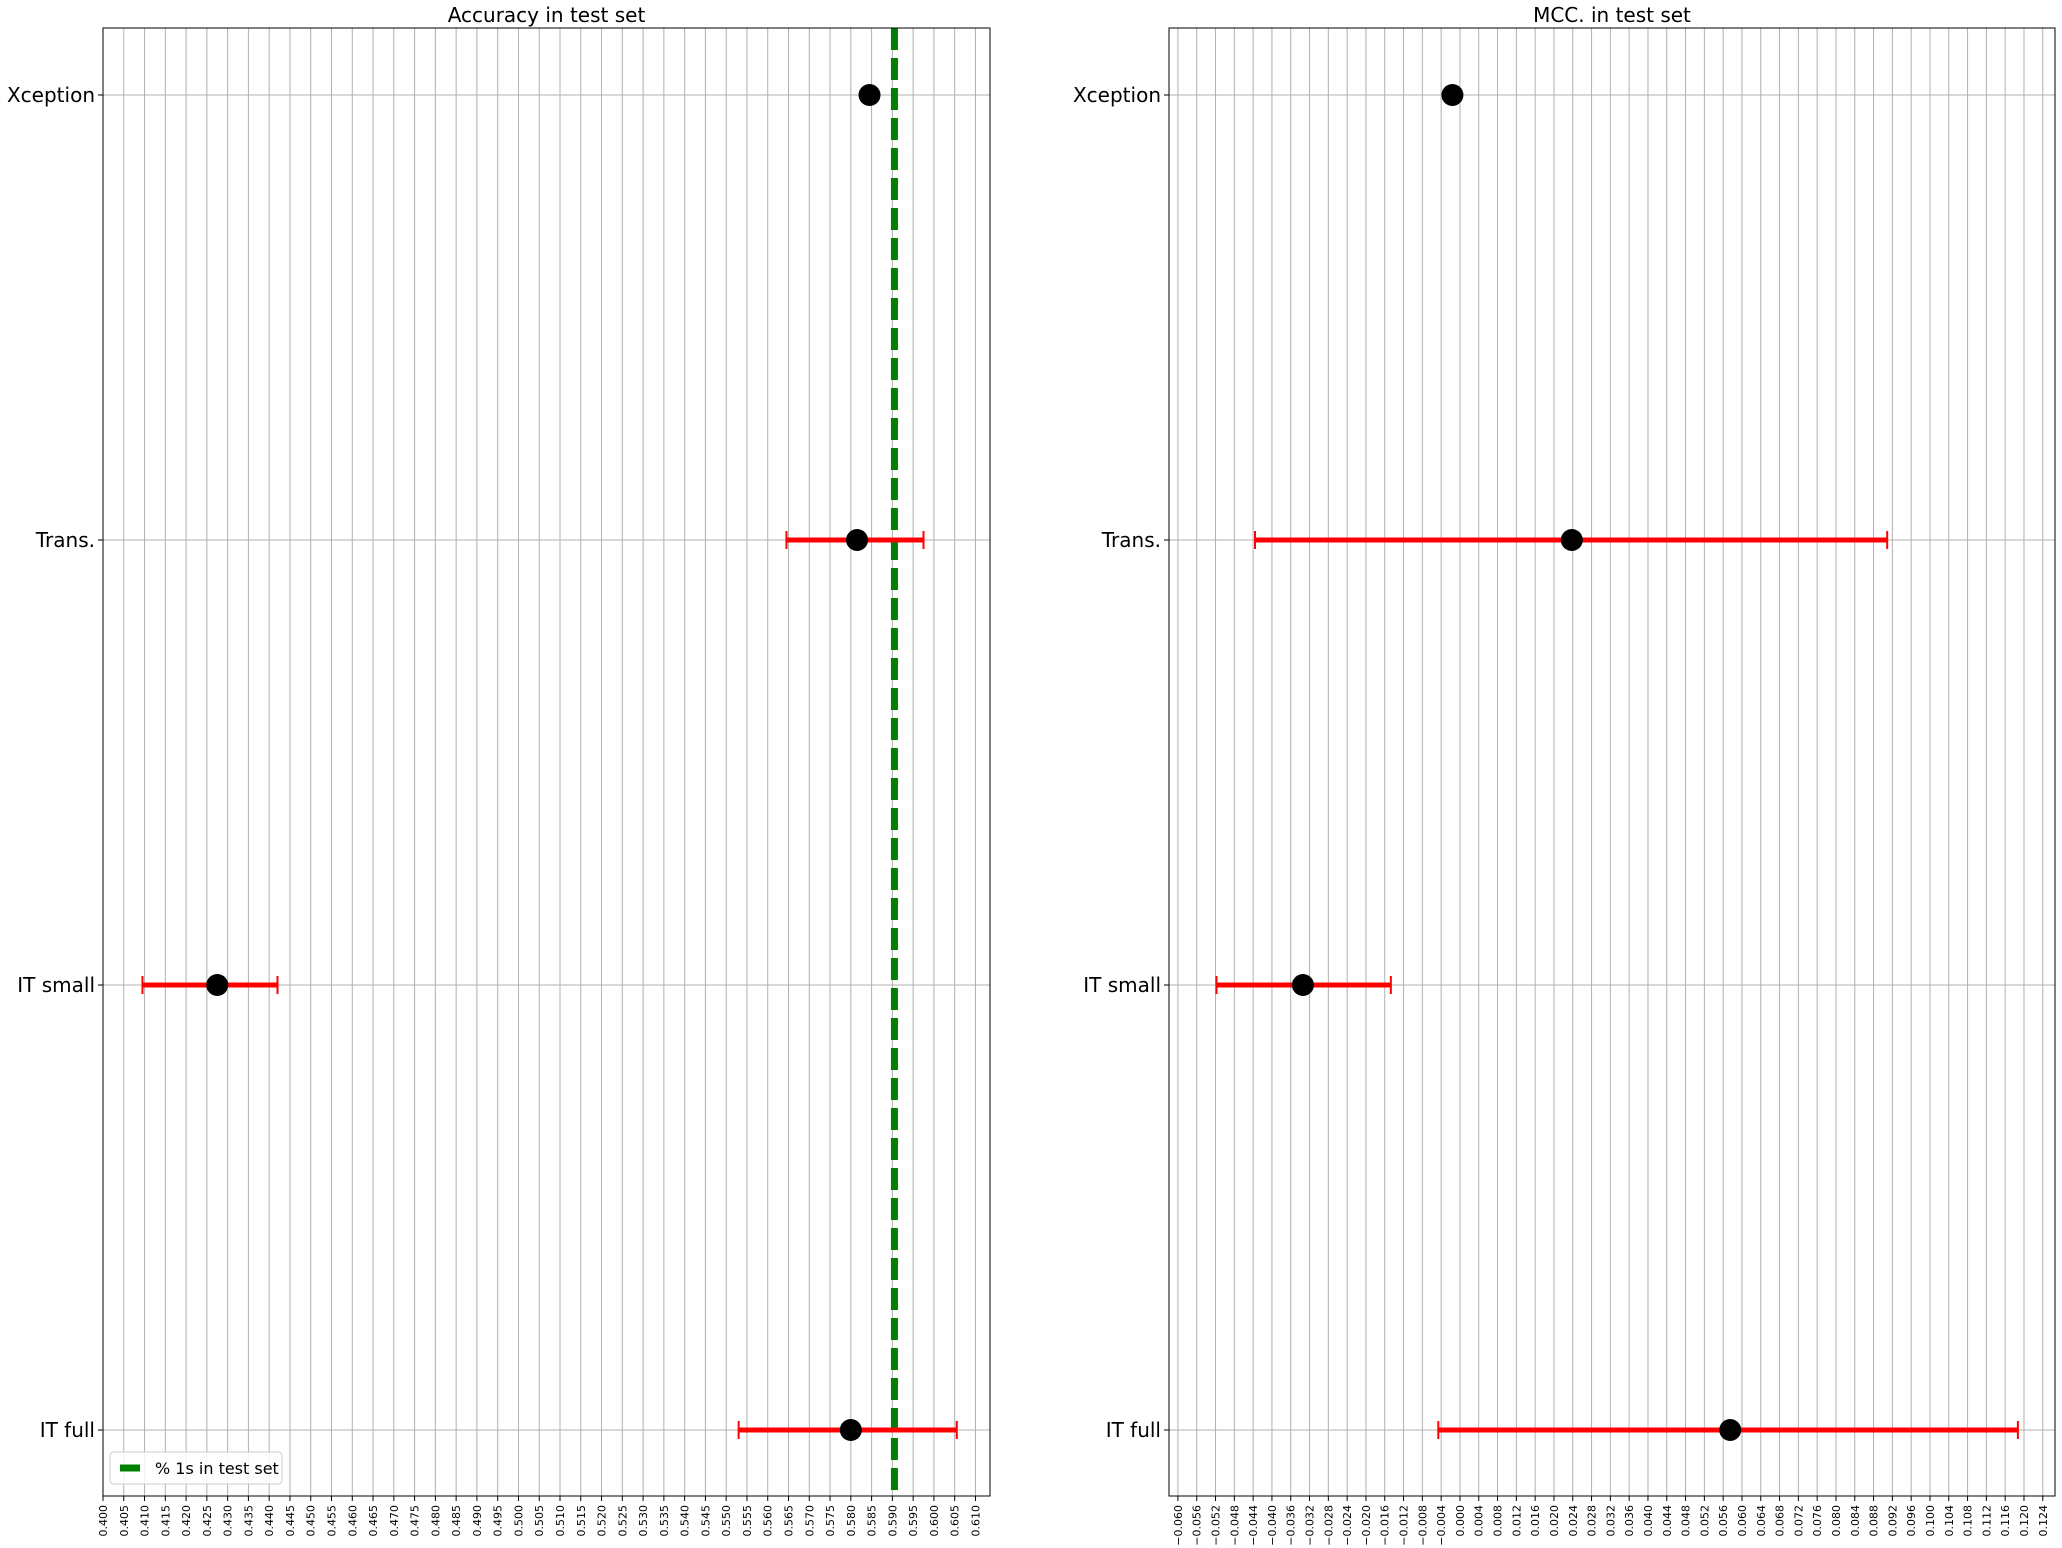 The image size is (2062, 1548). Describe the element at coordinates (103, 1521) in the screenshot. I see `accuracy-x-tick-label: 0.400` at that location.